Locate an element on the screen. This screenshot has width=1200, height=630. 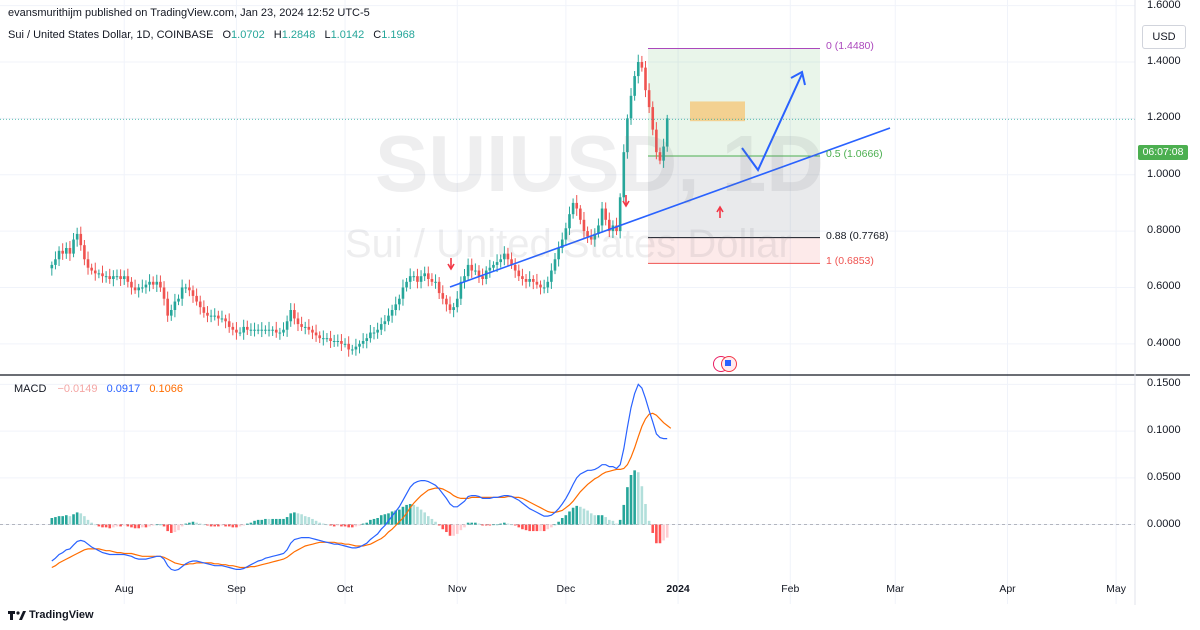
fib-retracement is located at coordinates (734, 155).